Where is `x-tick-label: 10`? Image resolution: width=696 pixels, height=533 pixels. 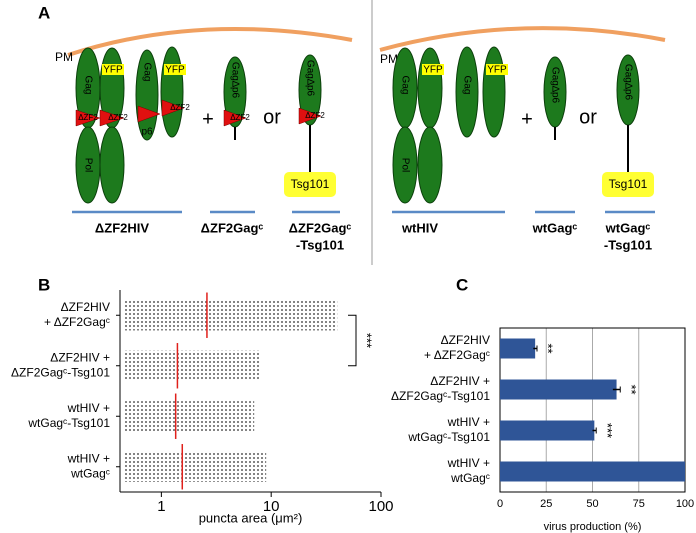
x-tick-label: 10 is located at coordinates (271, 506).